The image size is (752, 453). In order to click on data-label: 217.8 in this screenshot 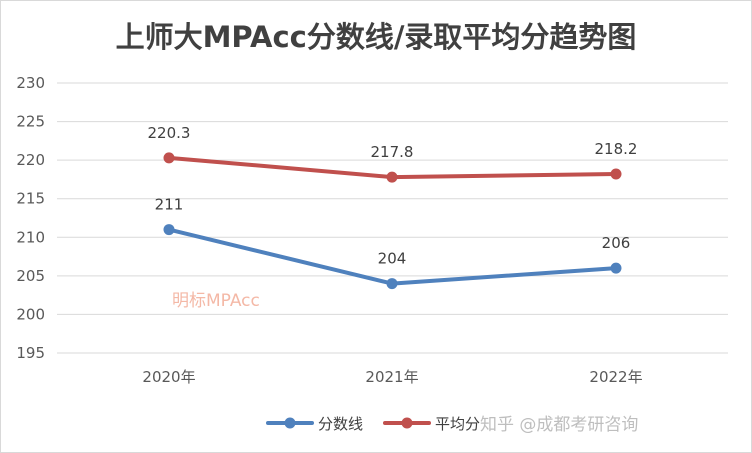, I will do `click(392, 152)`.